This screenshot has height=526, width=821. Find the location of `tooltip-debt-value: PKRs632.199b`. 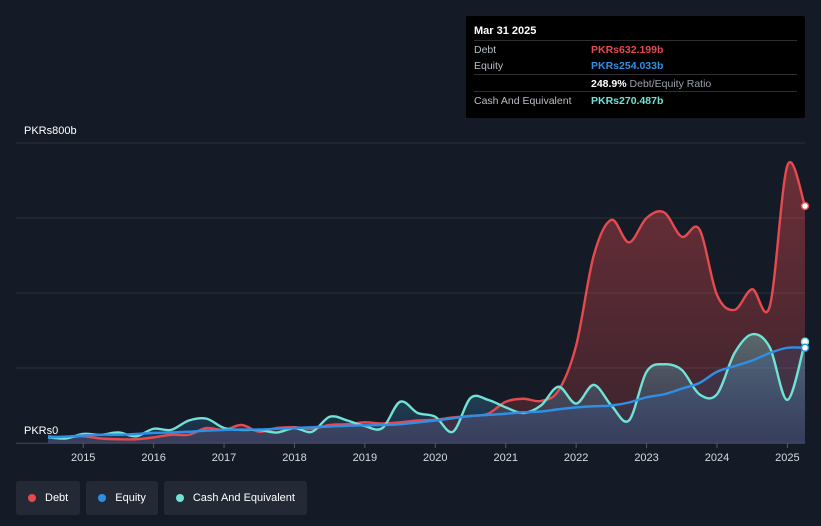

tooltip-debt-value: PKRs632.199b is located at coordinates (627, 50).